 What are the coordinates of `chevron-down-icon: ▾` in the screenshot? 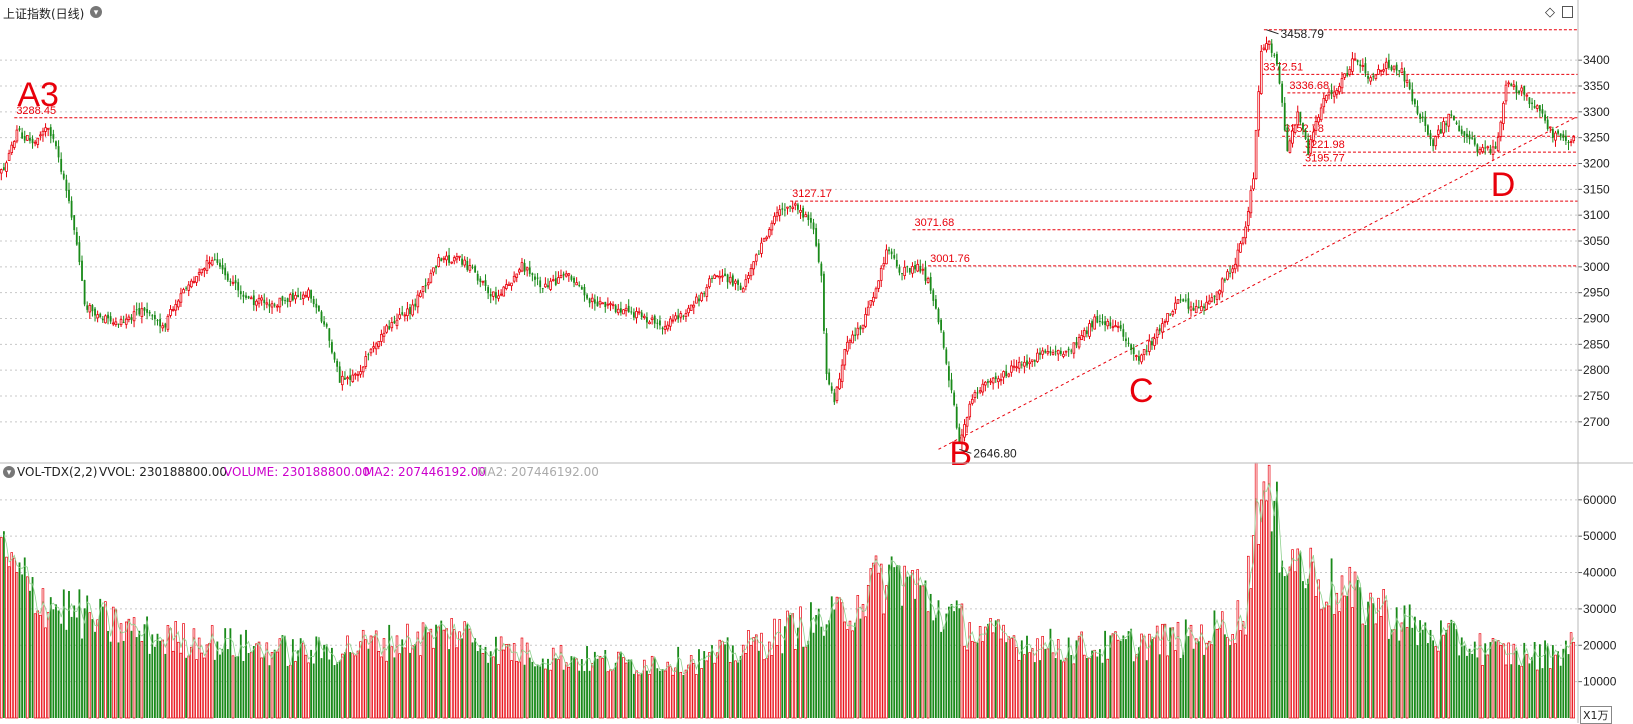 It's located at (96, 12).